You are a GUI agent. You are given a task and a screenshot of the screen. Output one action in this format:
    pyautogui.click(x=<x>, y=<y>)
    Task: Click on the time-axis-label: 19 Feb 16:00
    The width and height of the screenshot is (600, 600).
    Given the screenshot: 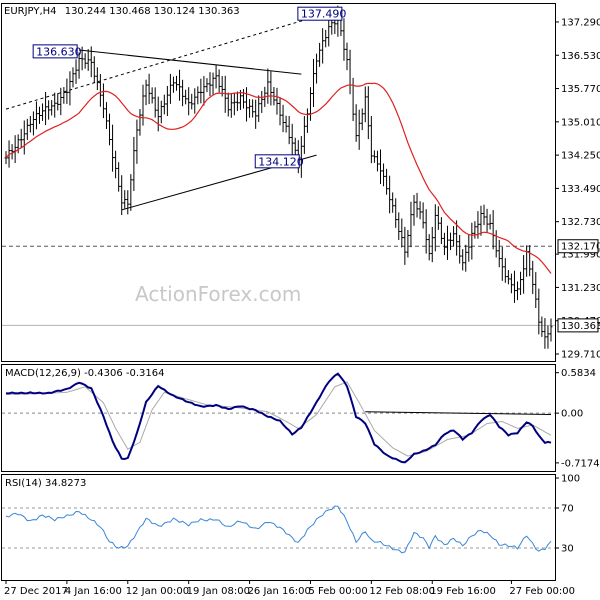 What is the action you would take?
    pyautogui.click(x=463, y=591)
    